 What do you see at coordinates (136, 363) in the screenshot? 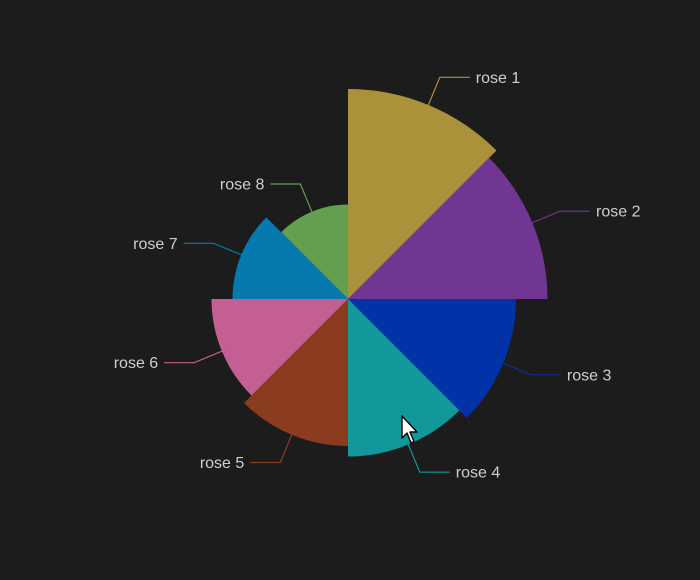
I see `slice-label-6: rose 6` at bounding box center [136, 363].